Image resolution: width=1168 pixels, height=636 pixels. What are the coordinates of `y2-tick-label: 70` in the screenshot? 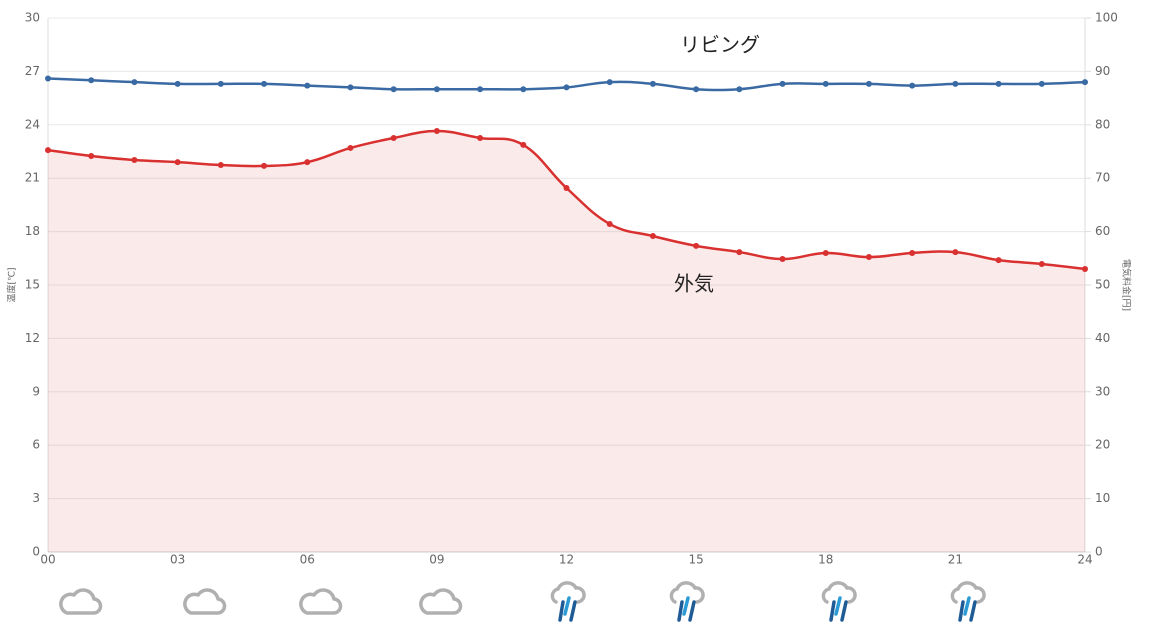 It's located at (1102, 178).